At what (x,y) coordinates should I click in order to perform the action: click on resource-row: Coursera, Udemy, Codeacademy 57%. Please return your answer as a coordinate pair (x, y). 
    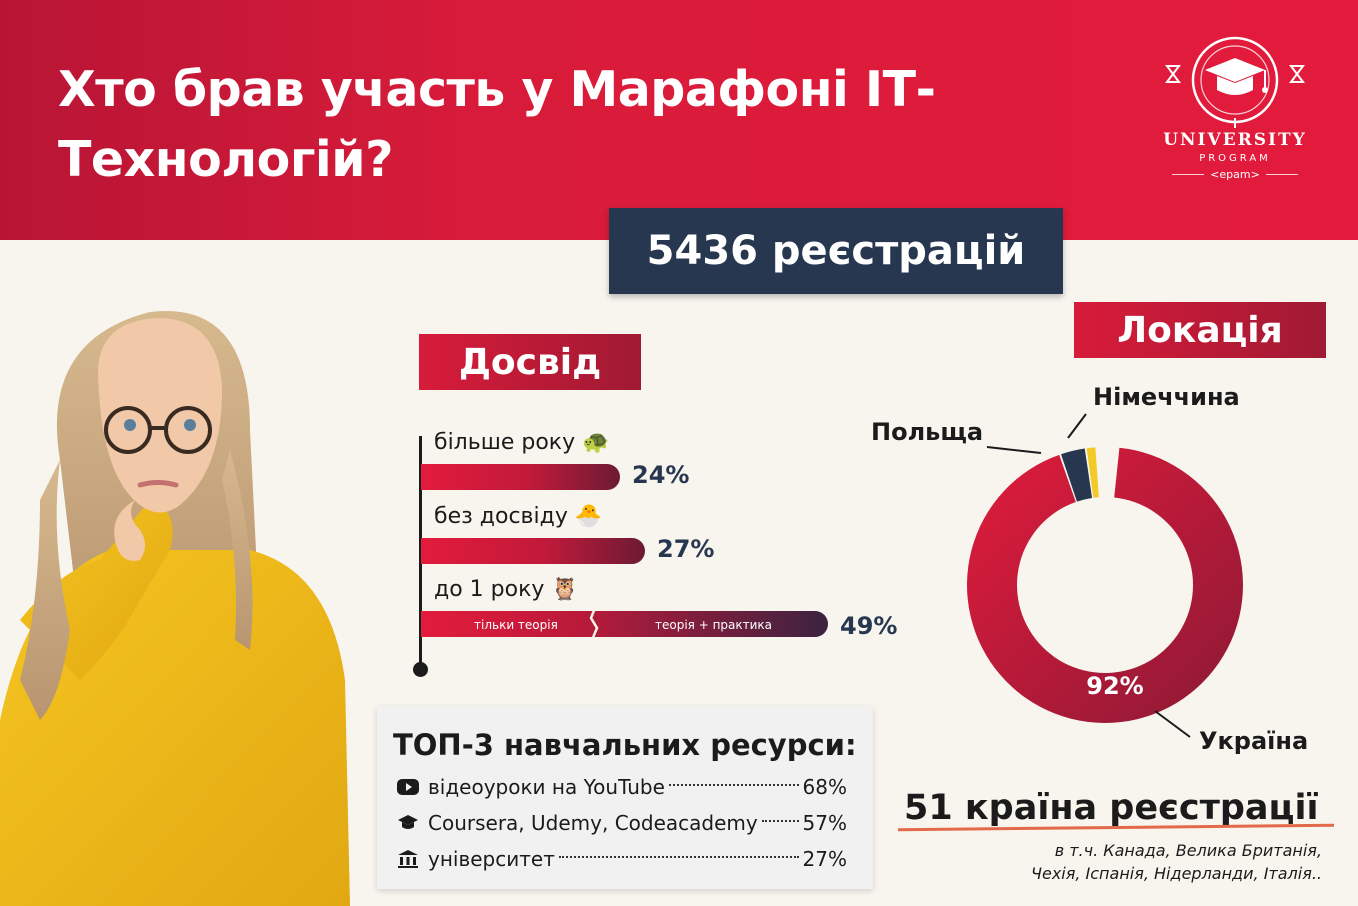
    Looking at the image, I should click on (622, 823).